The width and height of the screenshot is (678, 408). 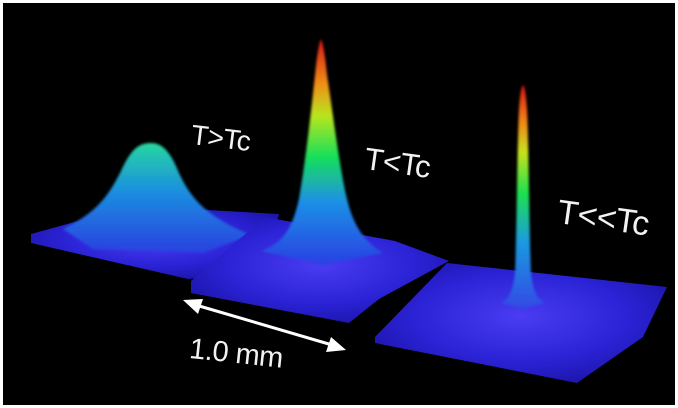 What do you see at coordinates (523, 197) in the screenshot?
I see `spike-peak` at bounding box center [523, 197].